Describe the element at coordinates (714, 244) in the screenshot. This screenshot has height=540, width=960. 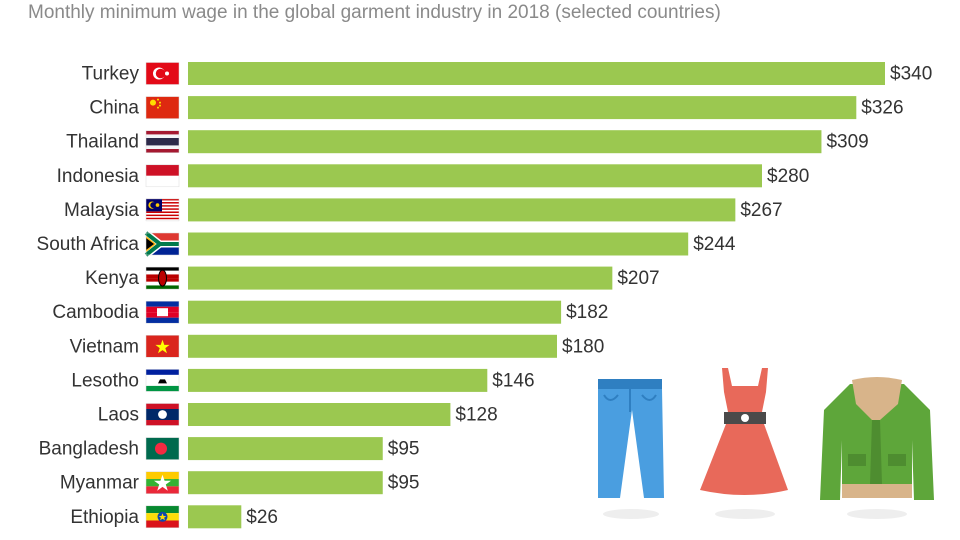
I see `value-label: $244` at that location.